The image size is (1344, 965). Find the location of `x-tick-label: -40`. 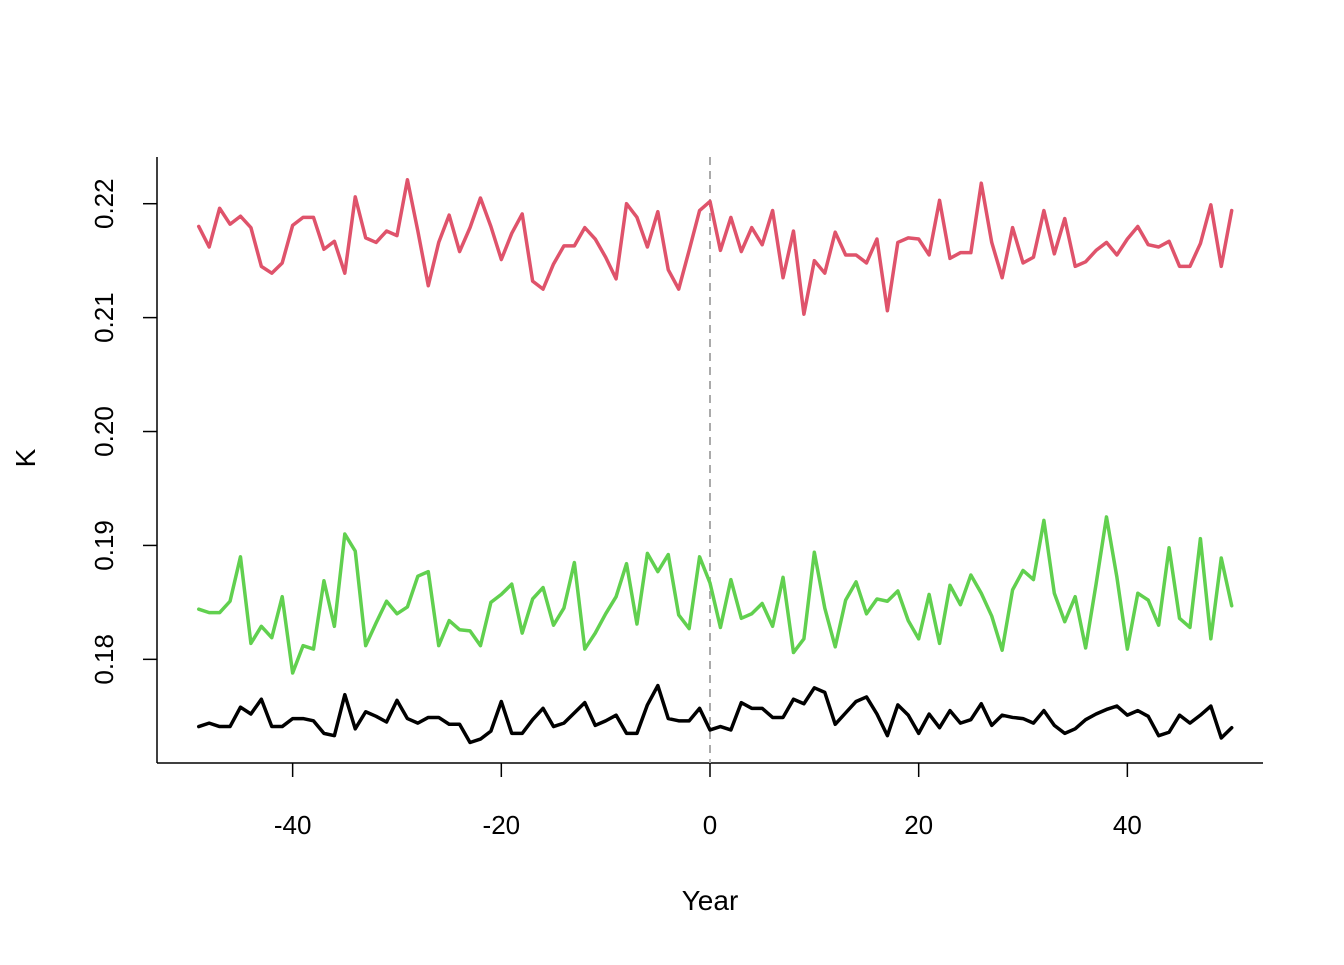

x-tick-label: -40 is located at coordinates (293, 825).